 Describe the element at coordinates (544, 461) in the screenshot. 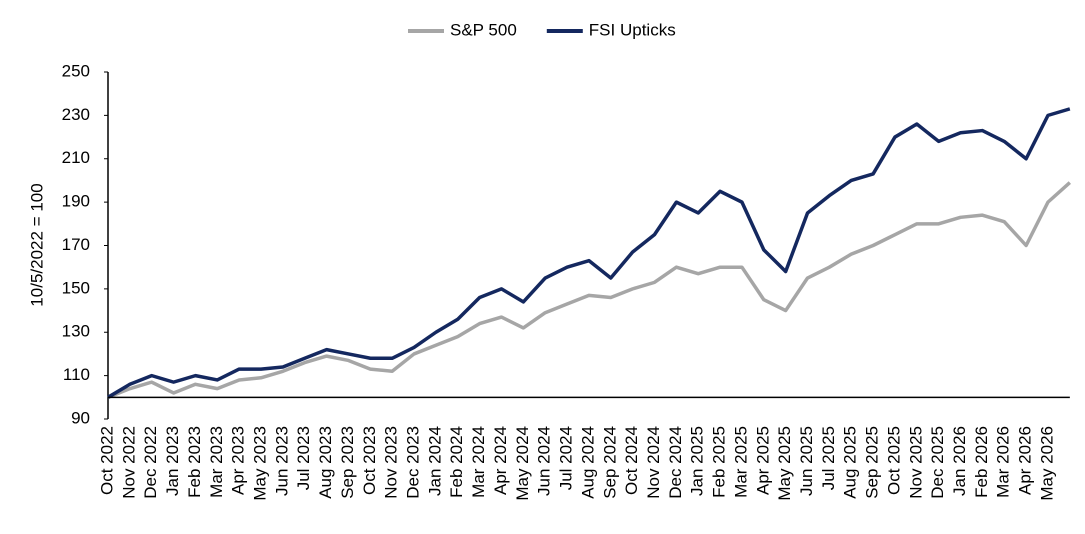

I see `x-tick-label: Jun 2024` at that location.